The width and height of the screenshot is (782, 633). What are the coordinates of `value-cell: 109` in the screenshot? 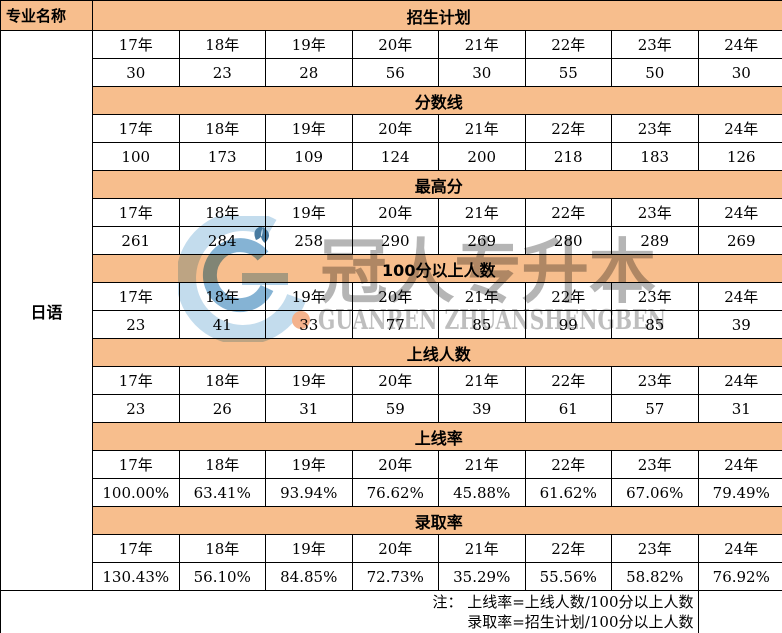 It's located at (309, 156).